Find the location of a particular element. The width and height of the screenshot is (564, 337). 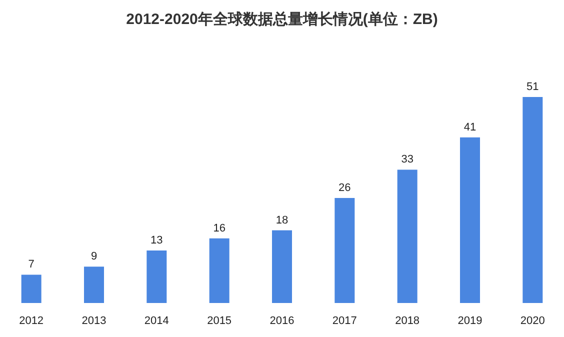

x-tick-label: 2015 is located at coordinates (219, 321).